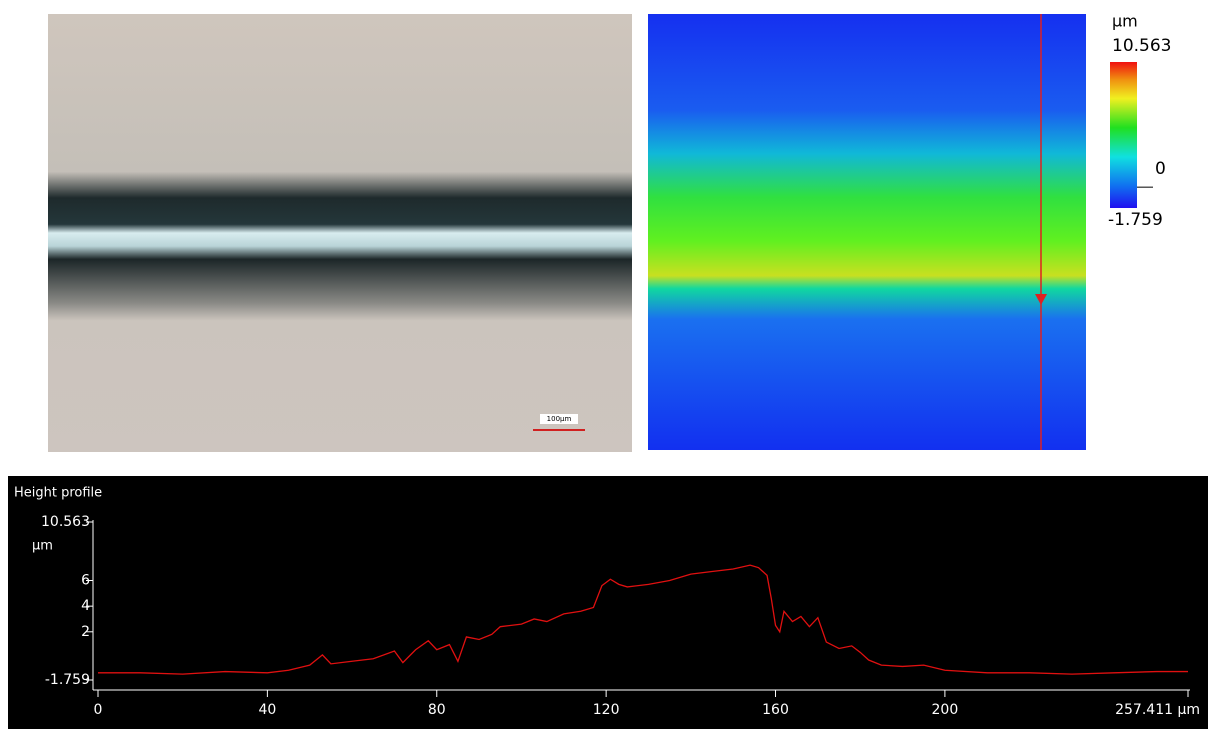  I want to click on x-tick-label: 120, so click(606, 710).